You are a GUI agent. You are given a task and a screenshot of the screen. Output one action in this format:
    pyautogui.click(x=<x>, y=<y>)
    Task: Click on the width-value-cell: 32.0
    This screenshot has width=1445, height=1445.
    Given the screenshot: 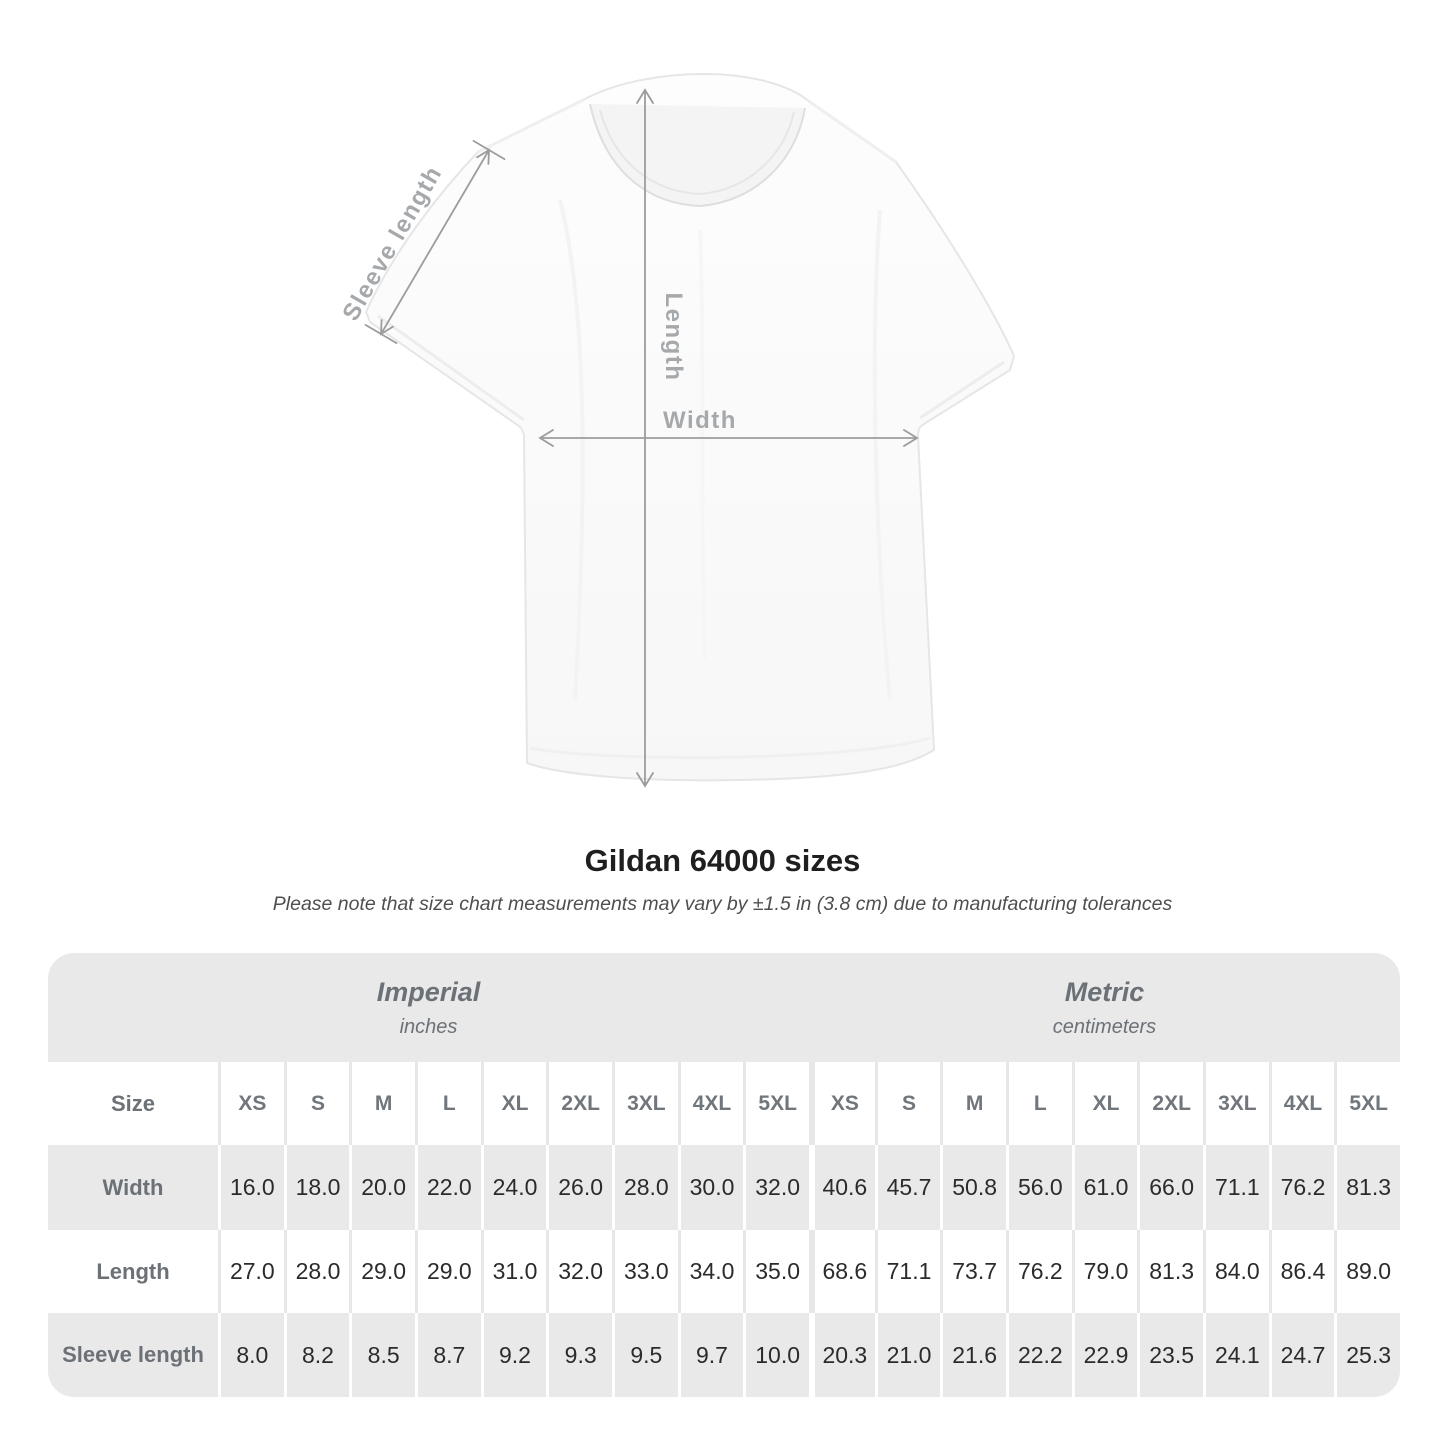 What is the action you would take?
    pyautogui.click(x=776, y=1187)
    